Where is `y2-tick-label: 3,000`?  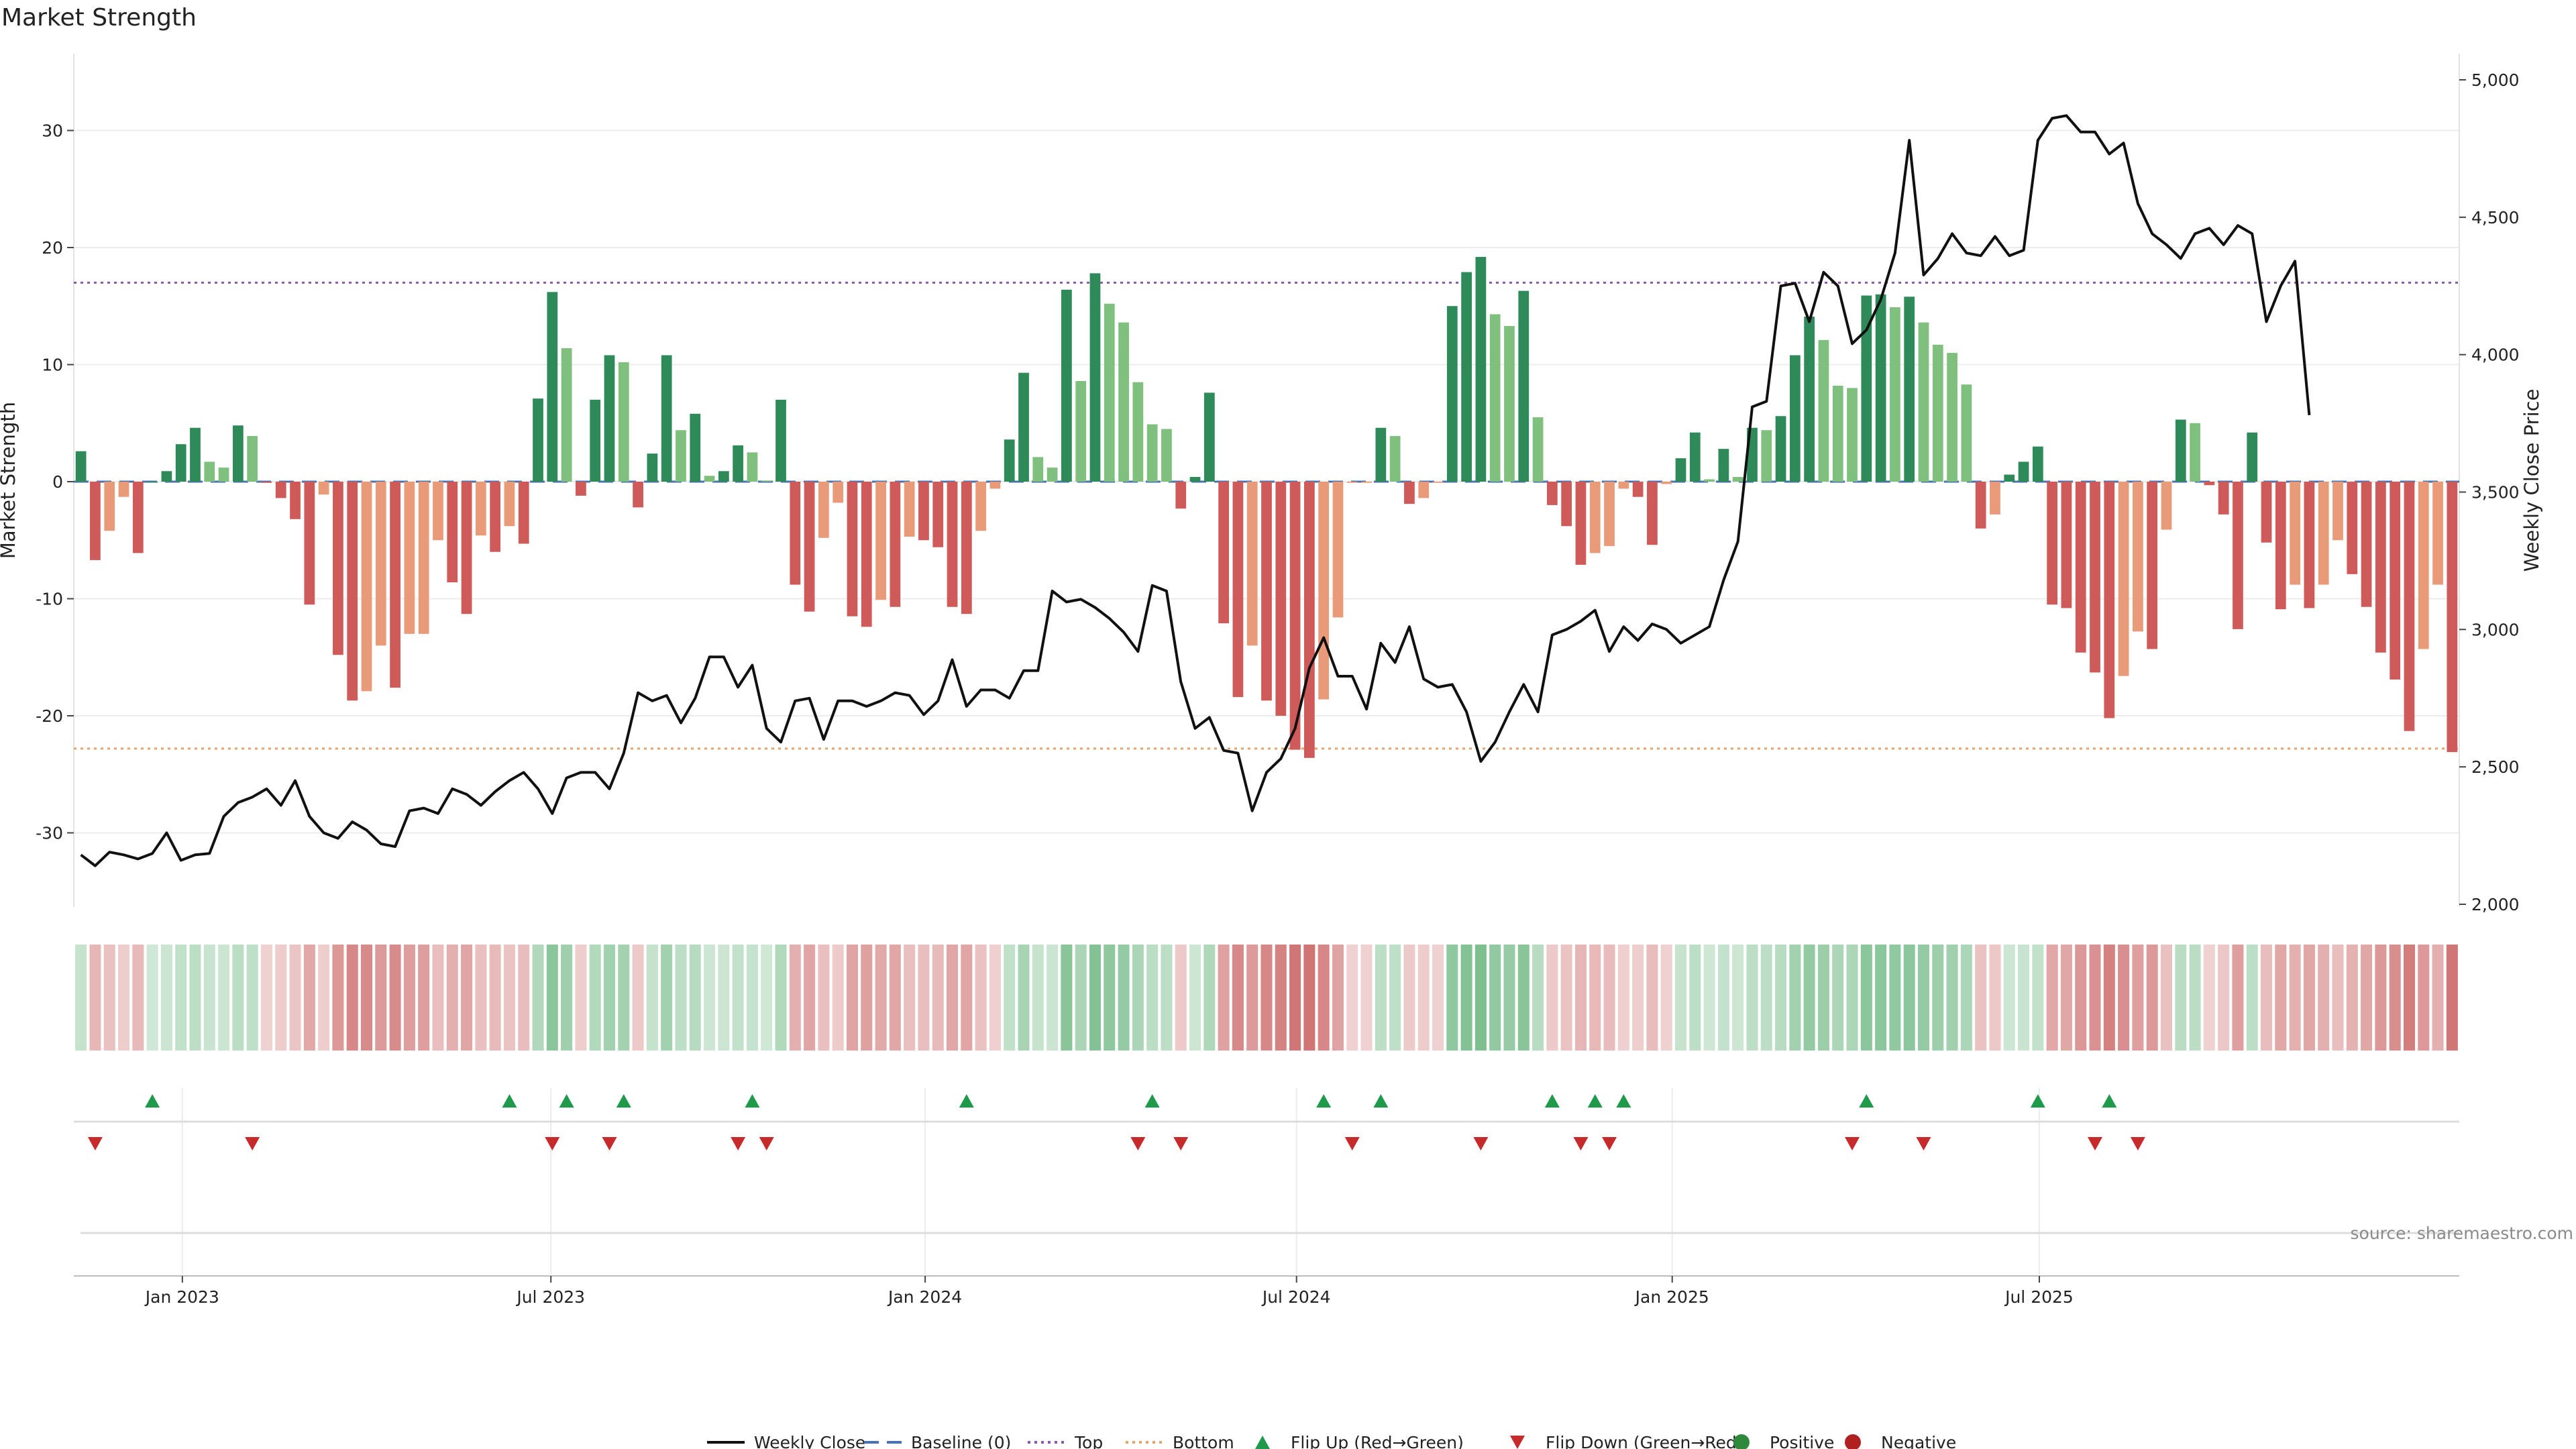 y2-tick-label: 3,000 is located at coordinates (2495, 629).